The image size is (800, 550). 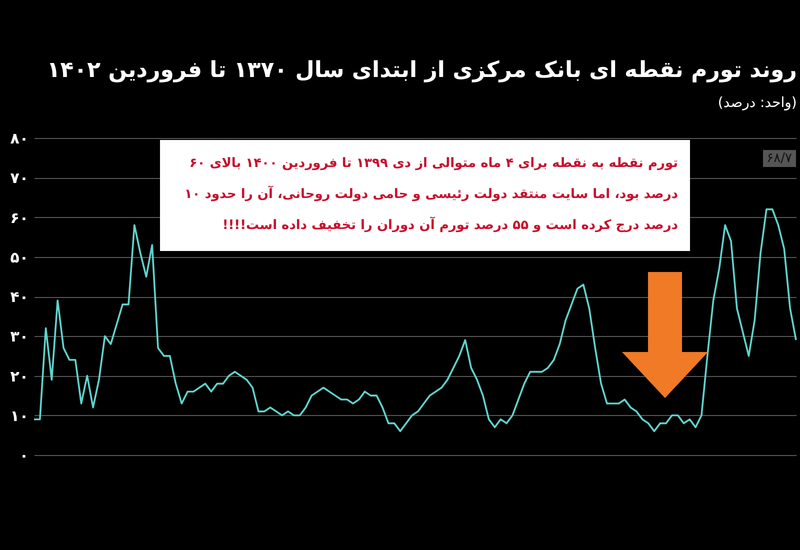 I want to click on chart-title: روند تورم نقطه ای بانک مرکزی از ابتدای سال ۱۳۷۰ تا فروردین ۱۴۰۲, so click(x=421, y=70).